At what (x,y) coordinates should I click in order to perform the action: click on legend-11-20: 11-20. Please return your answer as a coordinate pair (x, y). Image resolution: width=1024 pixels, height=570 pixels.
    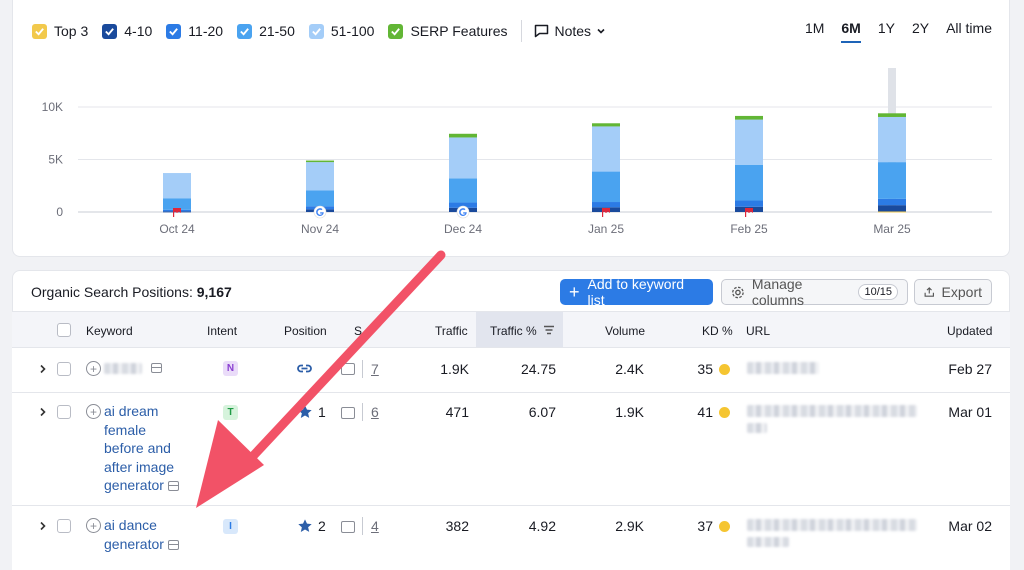
    Looking at the image, I should click on (194, 31).